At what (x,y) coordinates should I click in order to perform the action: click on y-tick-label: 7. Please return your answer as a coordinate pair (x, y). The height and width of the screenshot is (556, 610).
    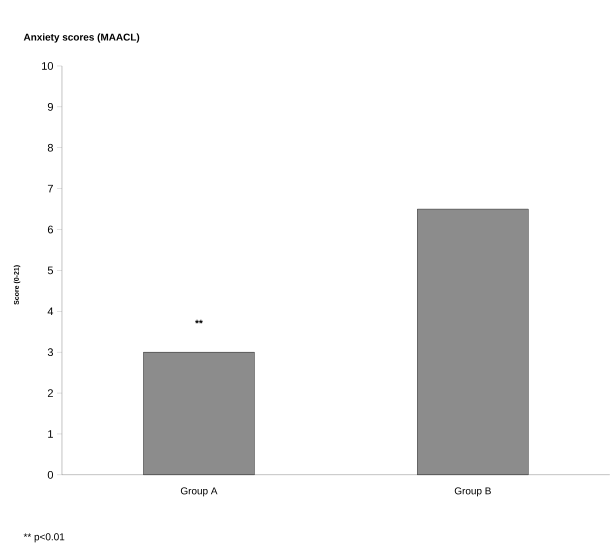
    Looking at the image, I should click on (50, 188).